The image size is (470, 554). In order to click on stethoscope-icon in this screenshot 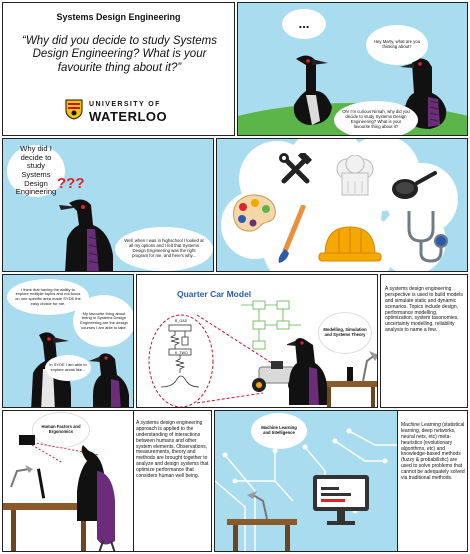, I will do `click(427, 239)`.